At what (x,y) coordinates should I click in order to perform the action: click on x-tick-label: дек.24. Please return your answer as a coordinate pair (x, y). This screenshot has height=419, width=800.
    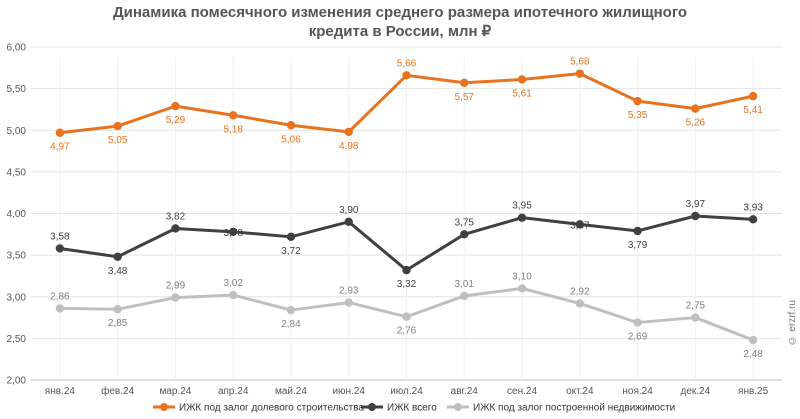
    Looking at the image, I should click on (696, 391).